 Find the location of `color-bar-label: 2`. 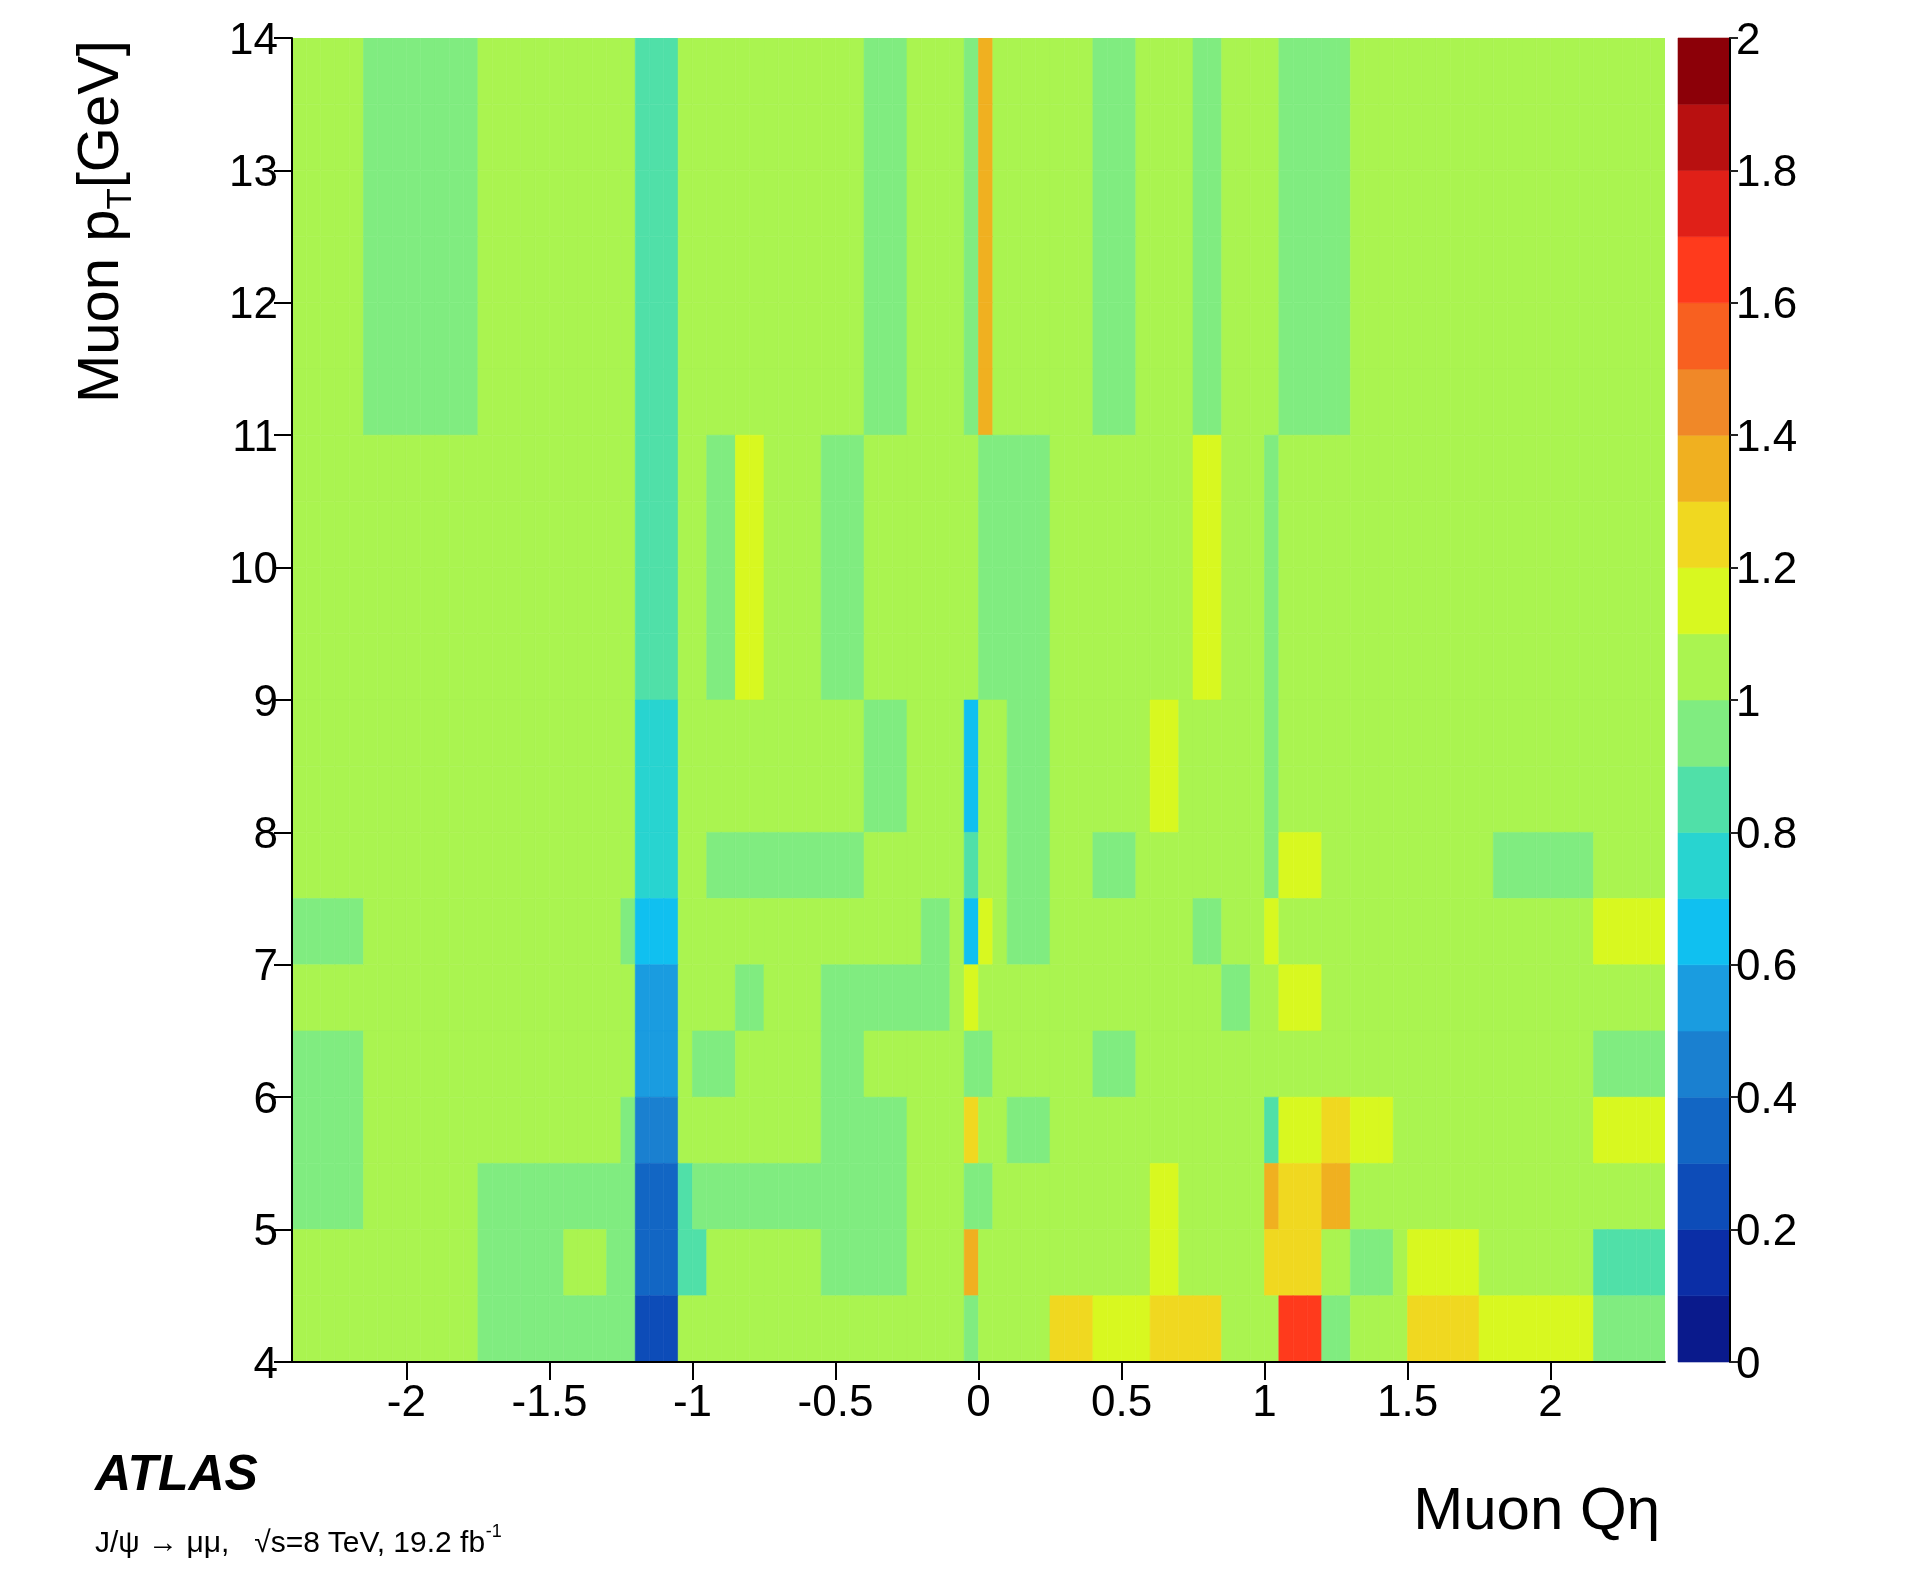

color-bar-label: 2 is located at coordinates (1748, 38).